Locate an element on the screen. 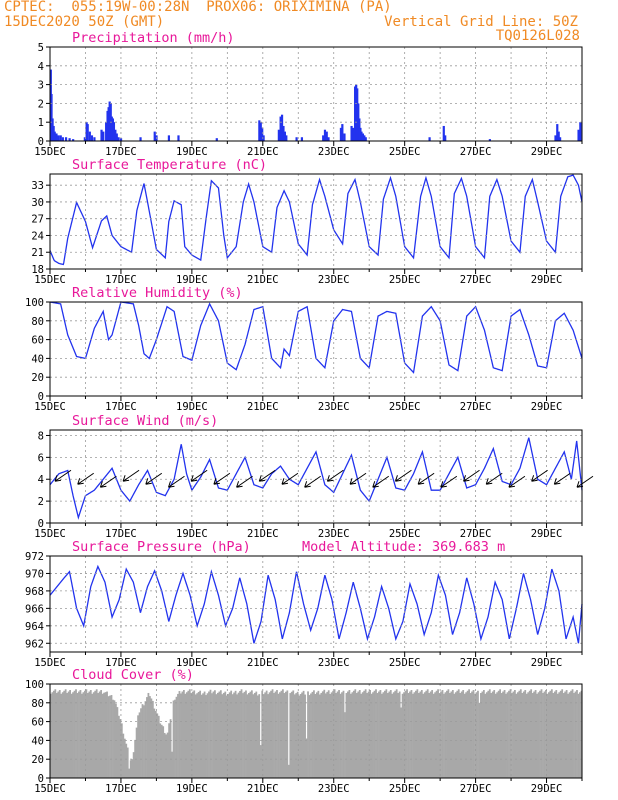  cloud-xtick-label: 17DEC is located at coordinates (121, 789).